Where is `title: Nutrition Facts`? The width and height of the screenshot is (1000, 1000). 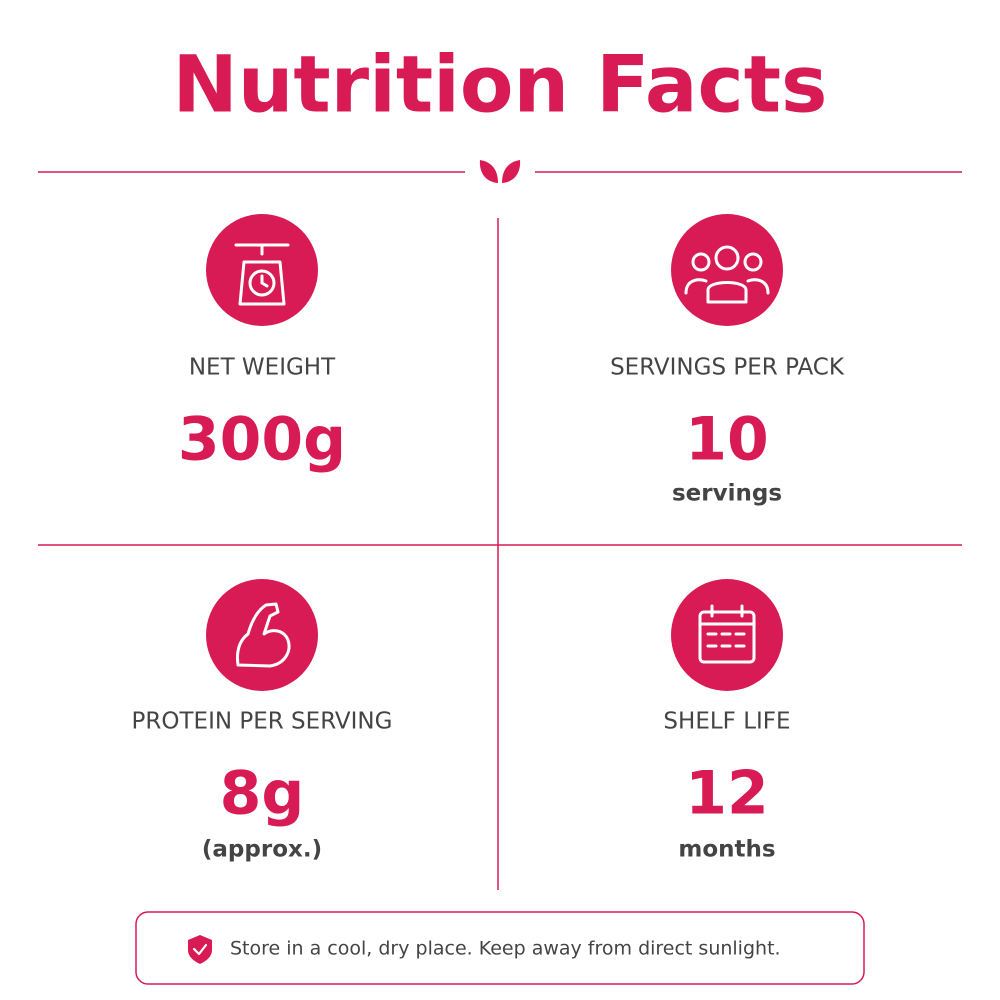
title: Nutrition Facts is located at coordinates (500, 85).